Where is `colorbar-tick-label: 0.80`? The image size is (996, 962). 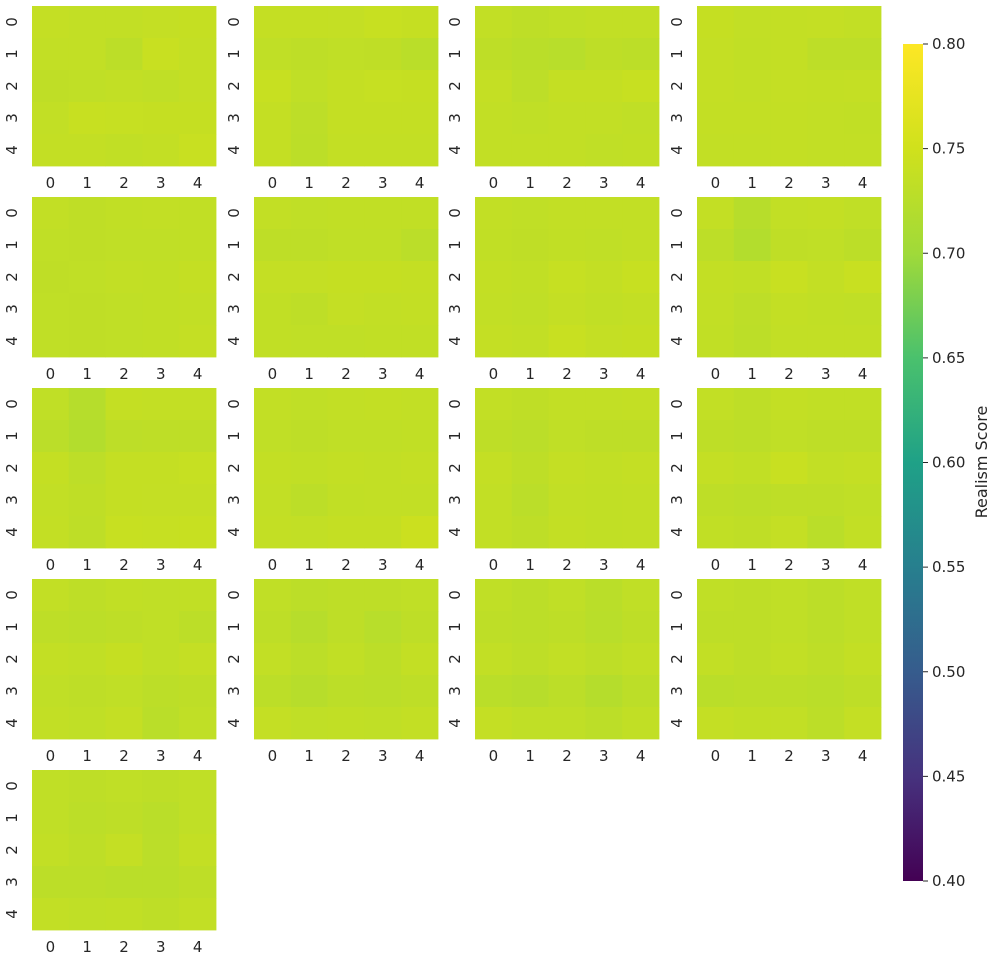
colorbar-tick-label: 0.80 is located at coordinates (948, 44).